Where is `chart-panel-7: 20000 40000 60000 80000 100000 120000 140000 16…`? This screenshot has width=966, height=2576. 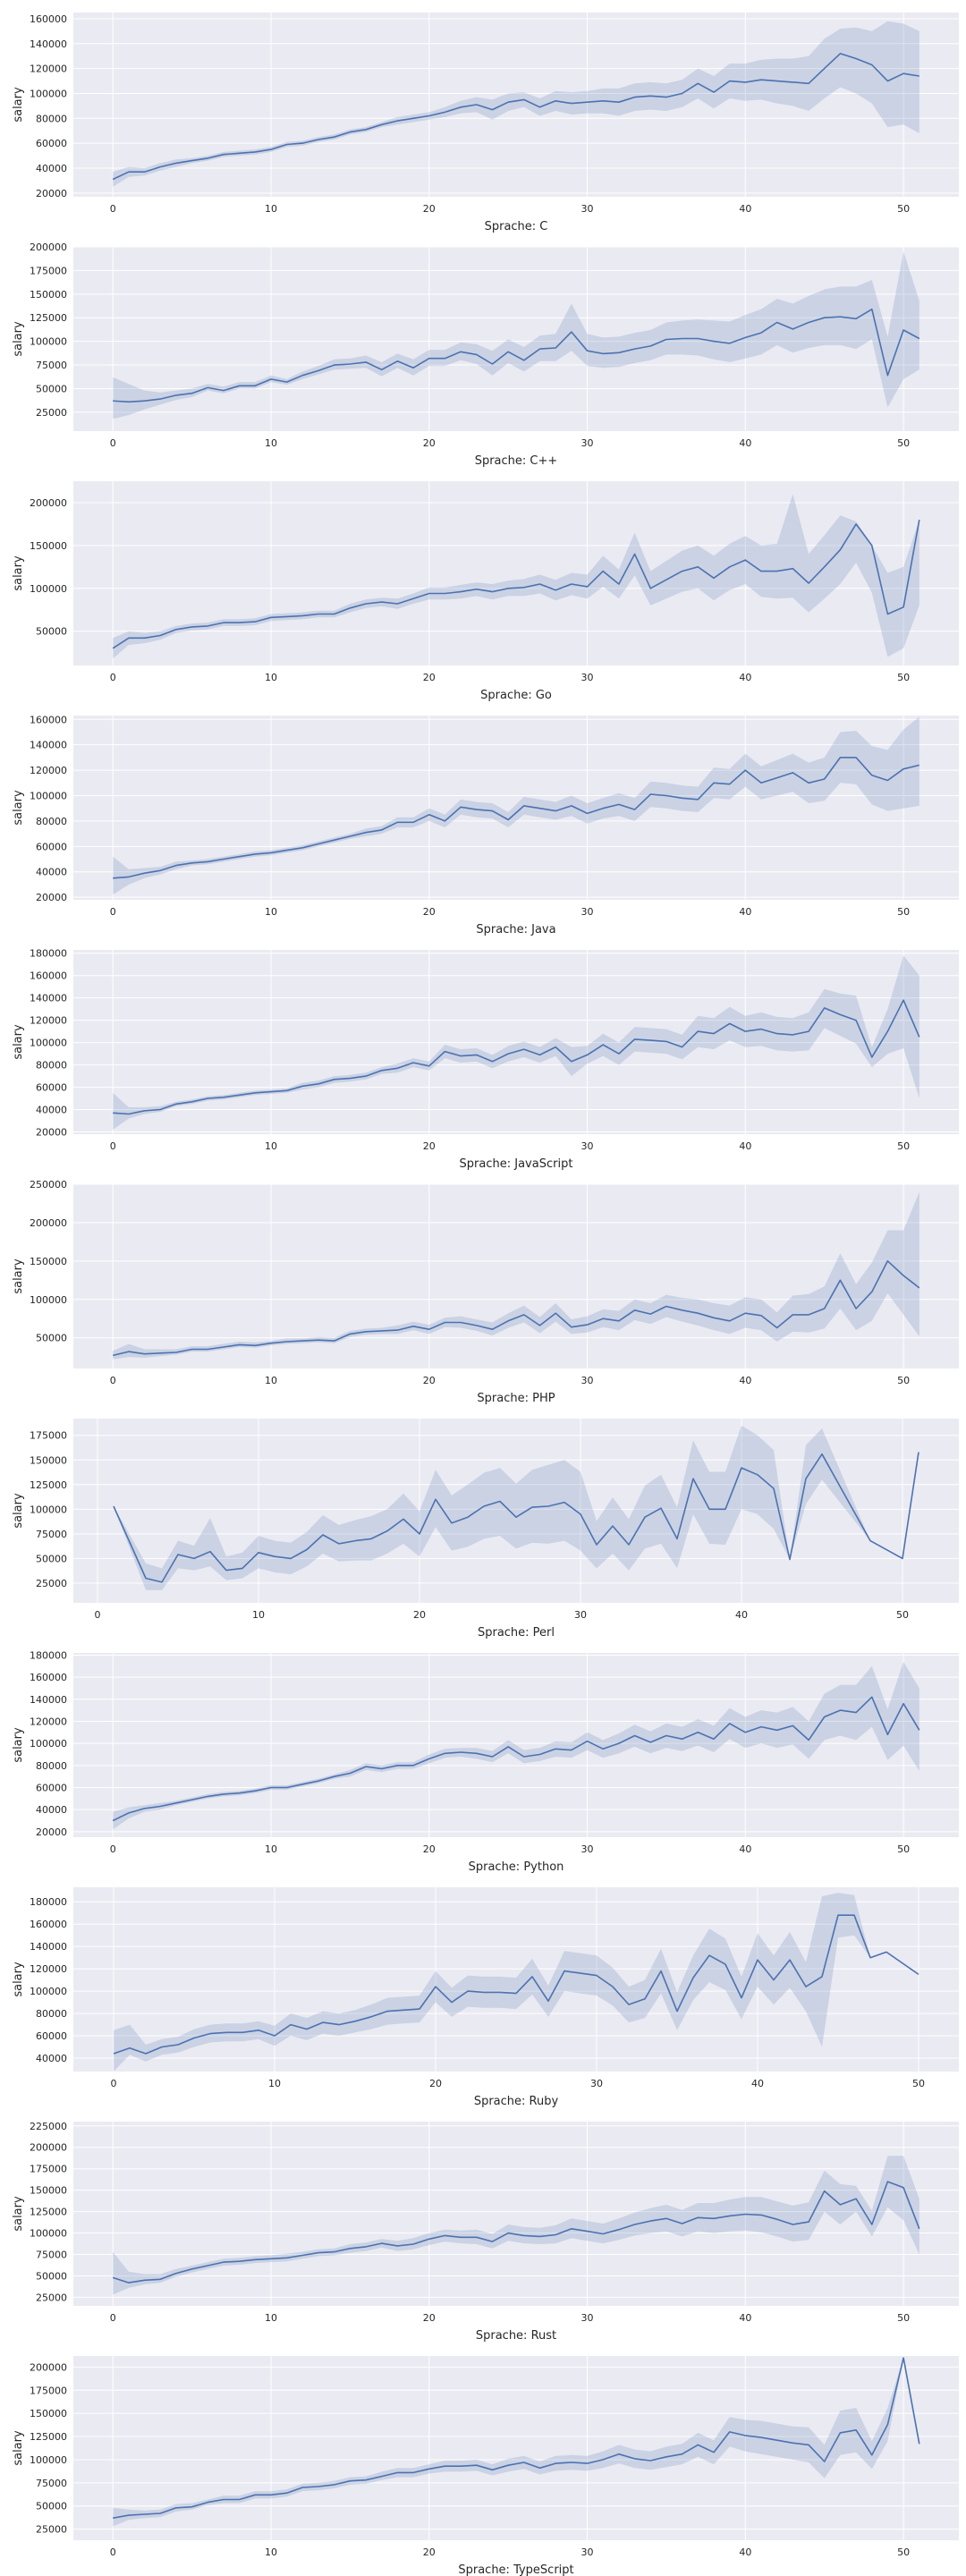
chart-panel-7: 20000 40000 60000 80000 100000 120000 140000 16… is located at coordinates (485, 1761).